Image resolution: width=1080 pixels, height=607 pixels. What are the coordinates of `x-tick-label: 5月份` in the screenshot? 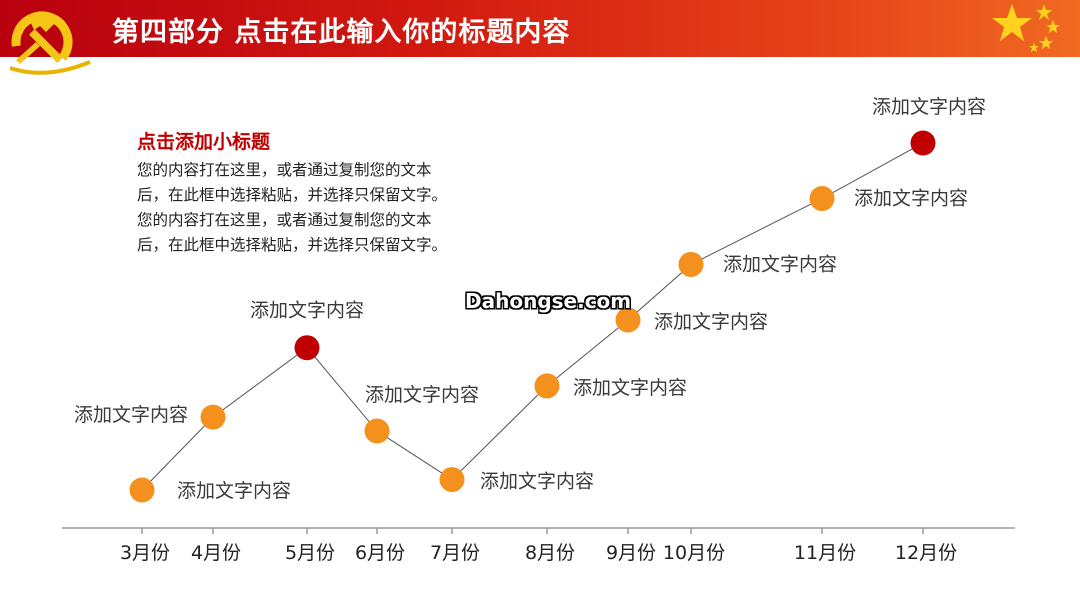 It's located at (310, 553).